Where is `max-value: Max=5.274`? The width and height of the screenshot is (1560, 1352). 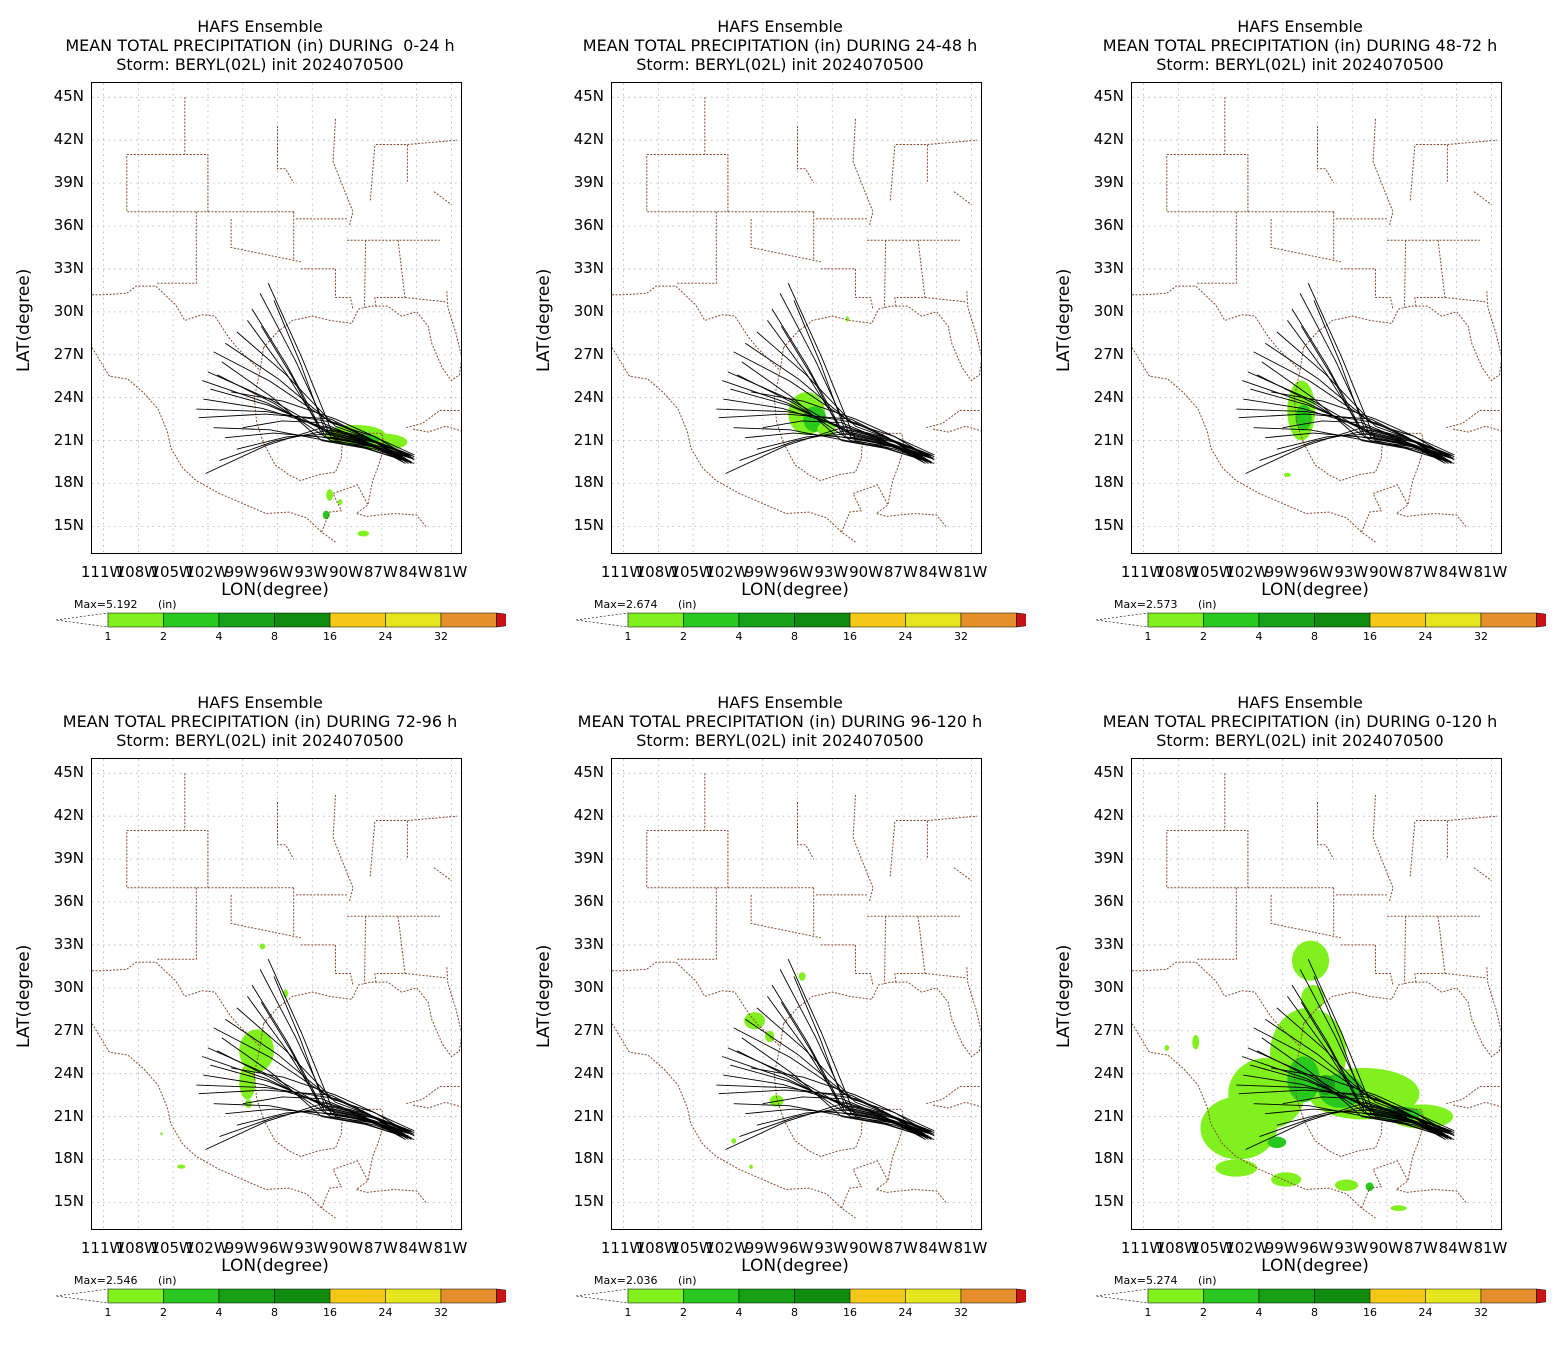
max-value: Max=5.274 is located at coordinates (1146, 1280).